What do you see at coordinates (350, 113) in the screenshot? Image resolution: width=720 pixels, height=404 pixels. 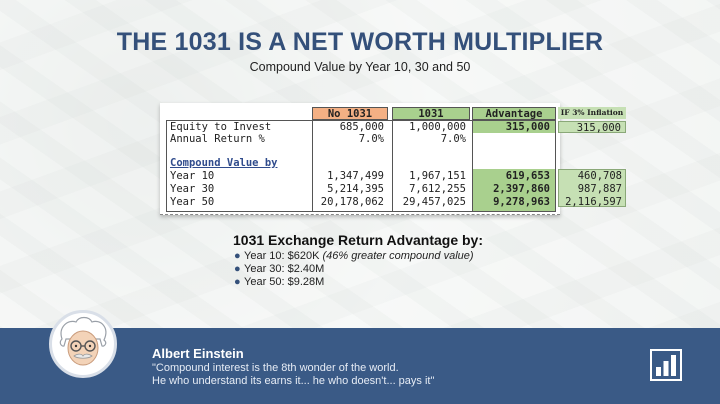 I see `header-no-1031: No 1031` at bounding box center [350, 113].